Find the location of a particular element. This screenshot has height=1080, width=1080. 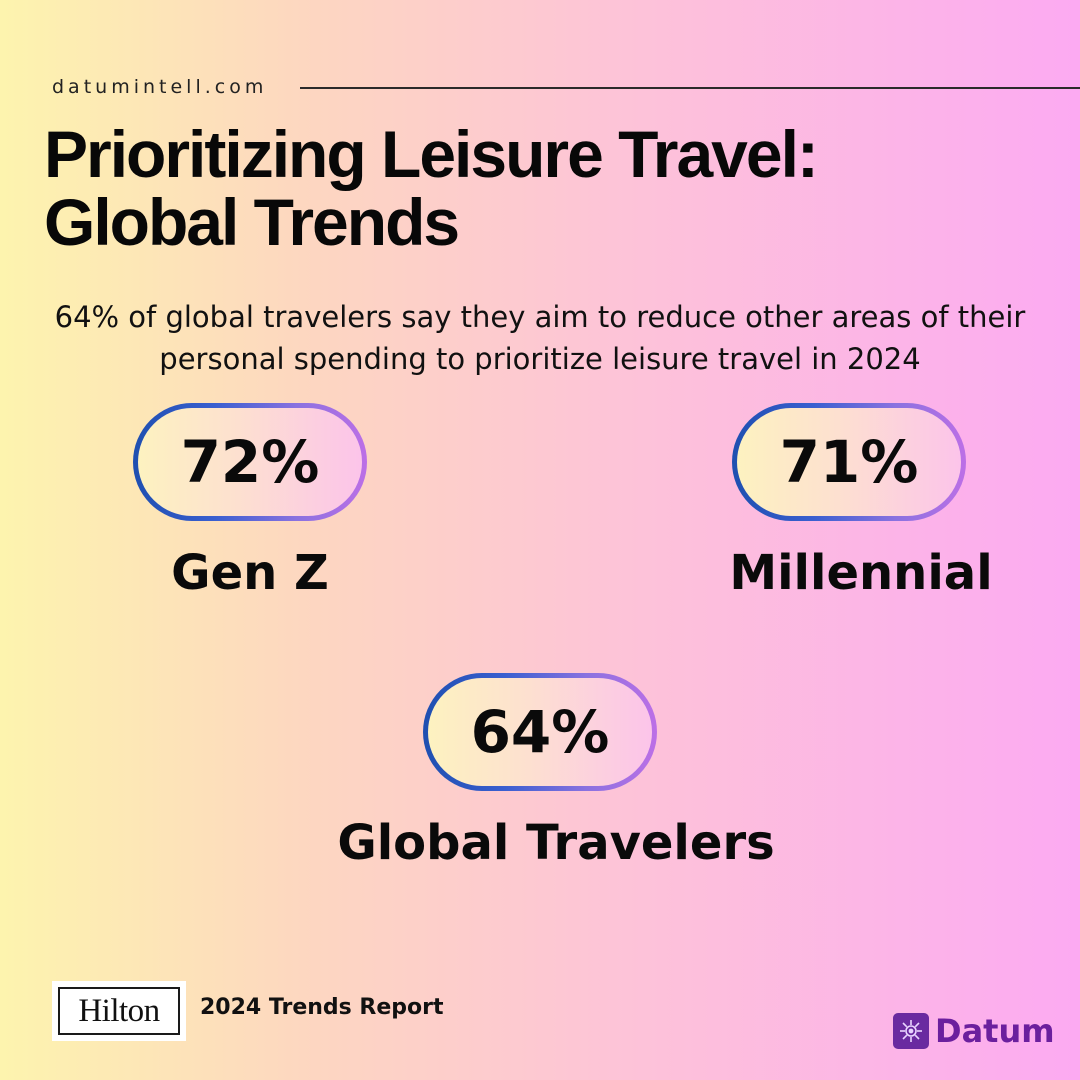

datum-brand-name: Datum is located at coordinates (995, 1031).